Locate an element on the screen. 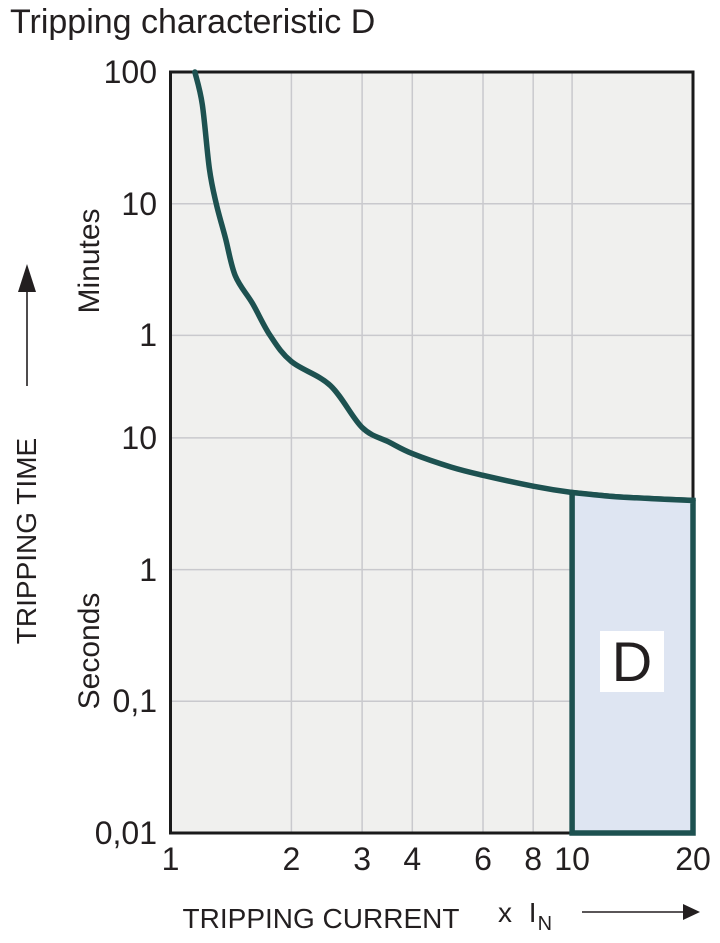 The width and height of the screenshot is (720, 943). x-axis-title: TRIPPING CURRENT is located at coordinates (321, 918).